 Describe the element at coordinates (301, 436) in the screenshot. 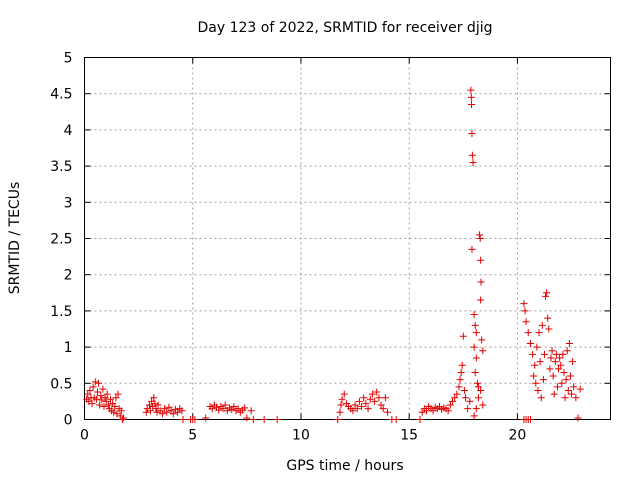

I see `x-tick-label: 10` at that location.